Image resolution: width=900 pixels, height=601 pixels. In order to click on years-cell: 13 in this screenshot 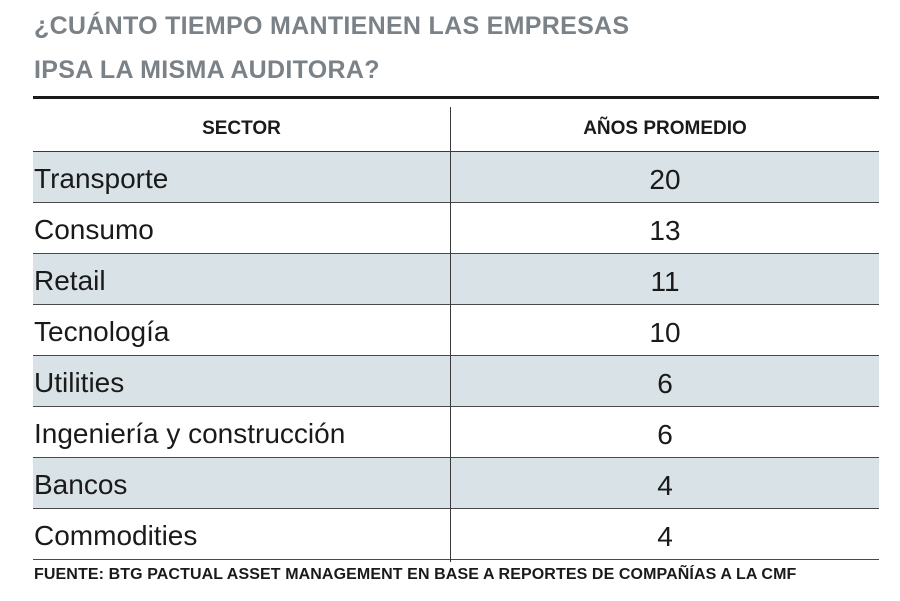, I will do `click(665, 230)`.